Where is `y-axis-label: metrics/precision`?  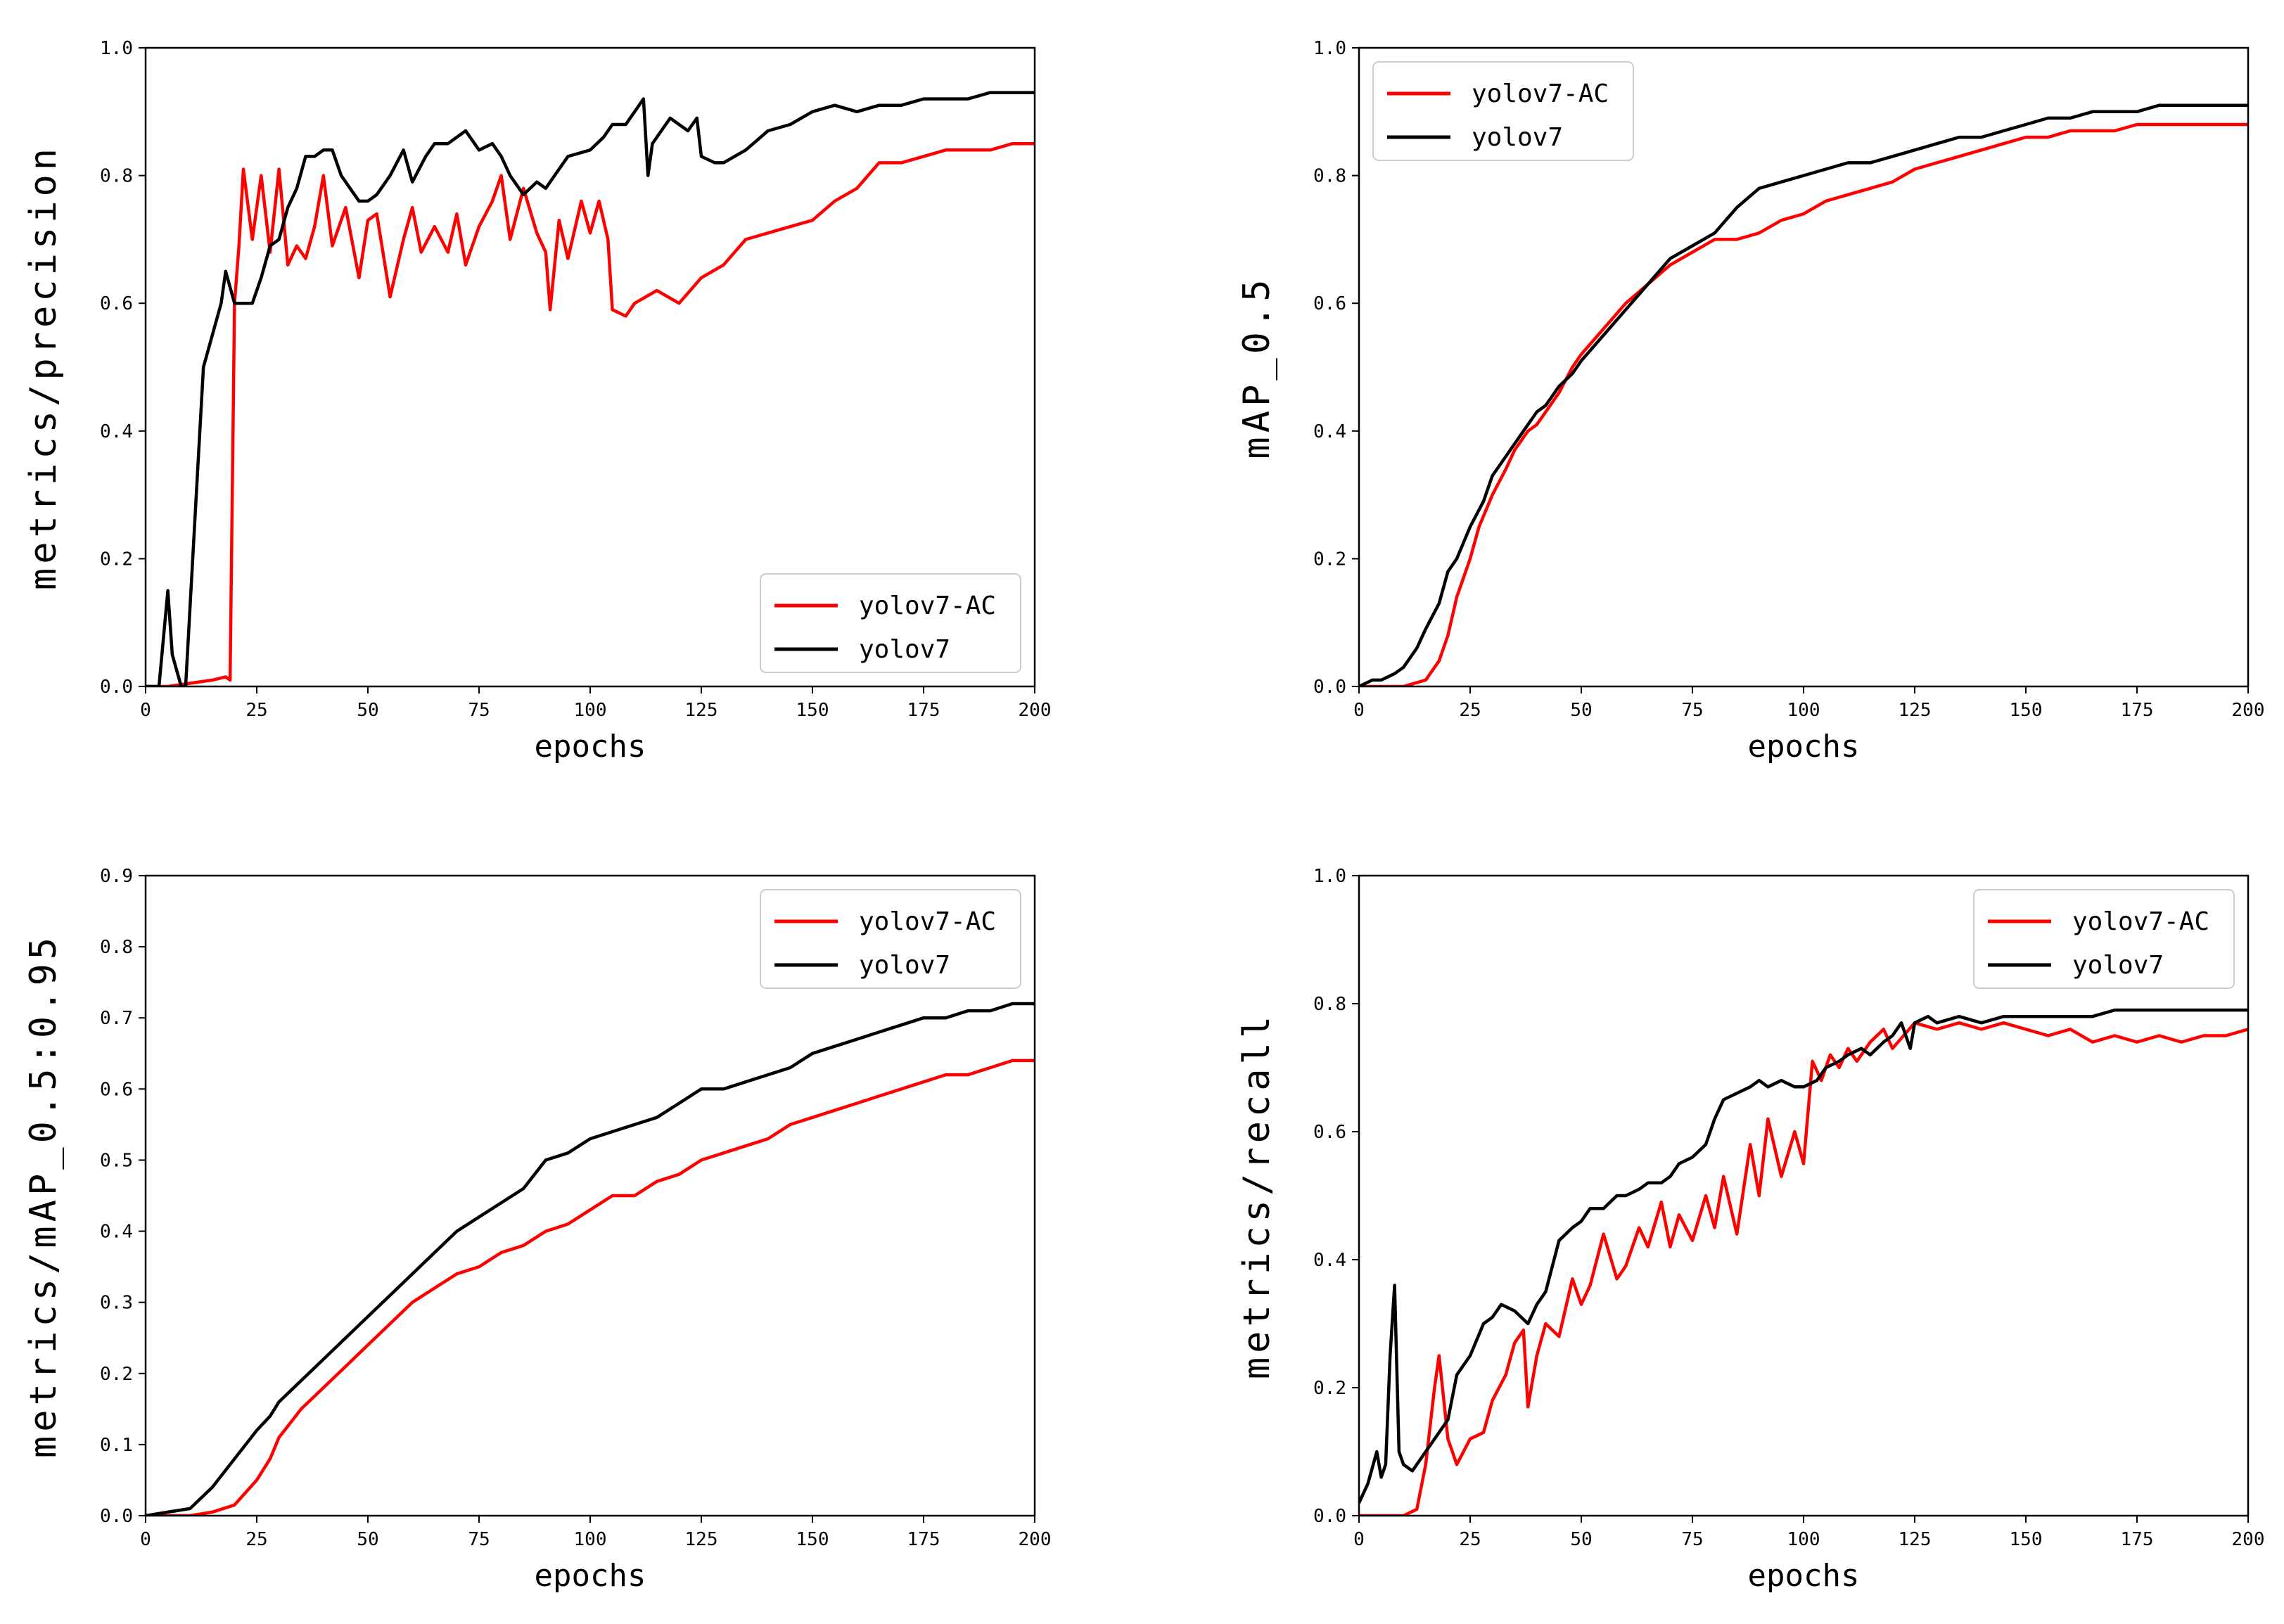 y-axis-label: metrics/precision is located at coordinates (44, 367).